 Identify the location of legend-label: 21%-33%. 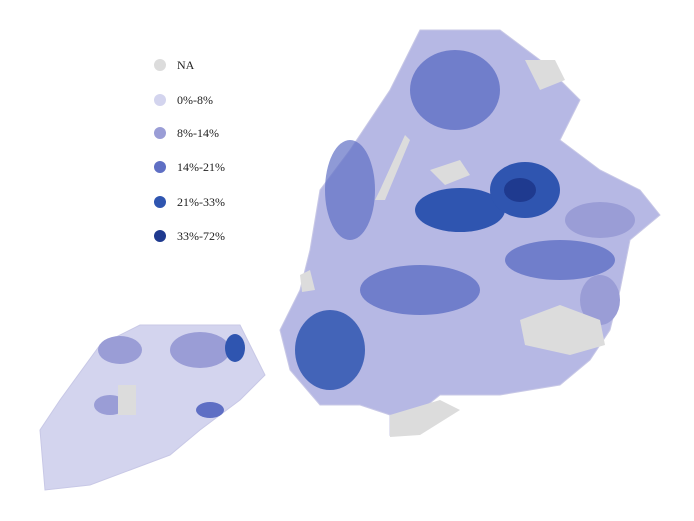
(201, 202).